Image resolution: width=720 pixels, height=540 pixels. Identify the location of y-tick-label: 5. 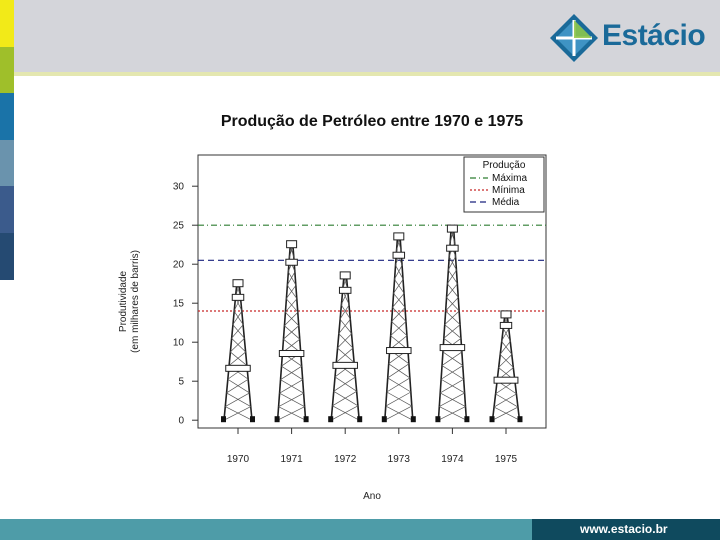
(181, 382).